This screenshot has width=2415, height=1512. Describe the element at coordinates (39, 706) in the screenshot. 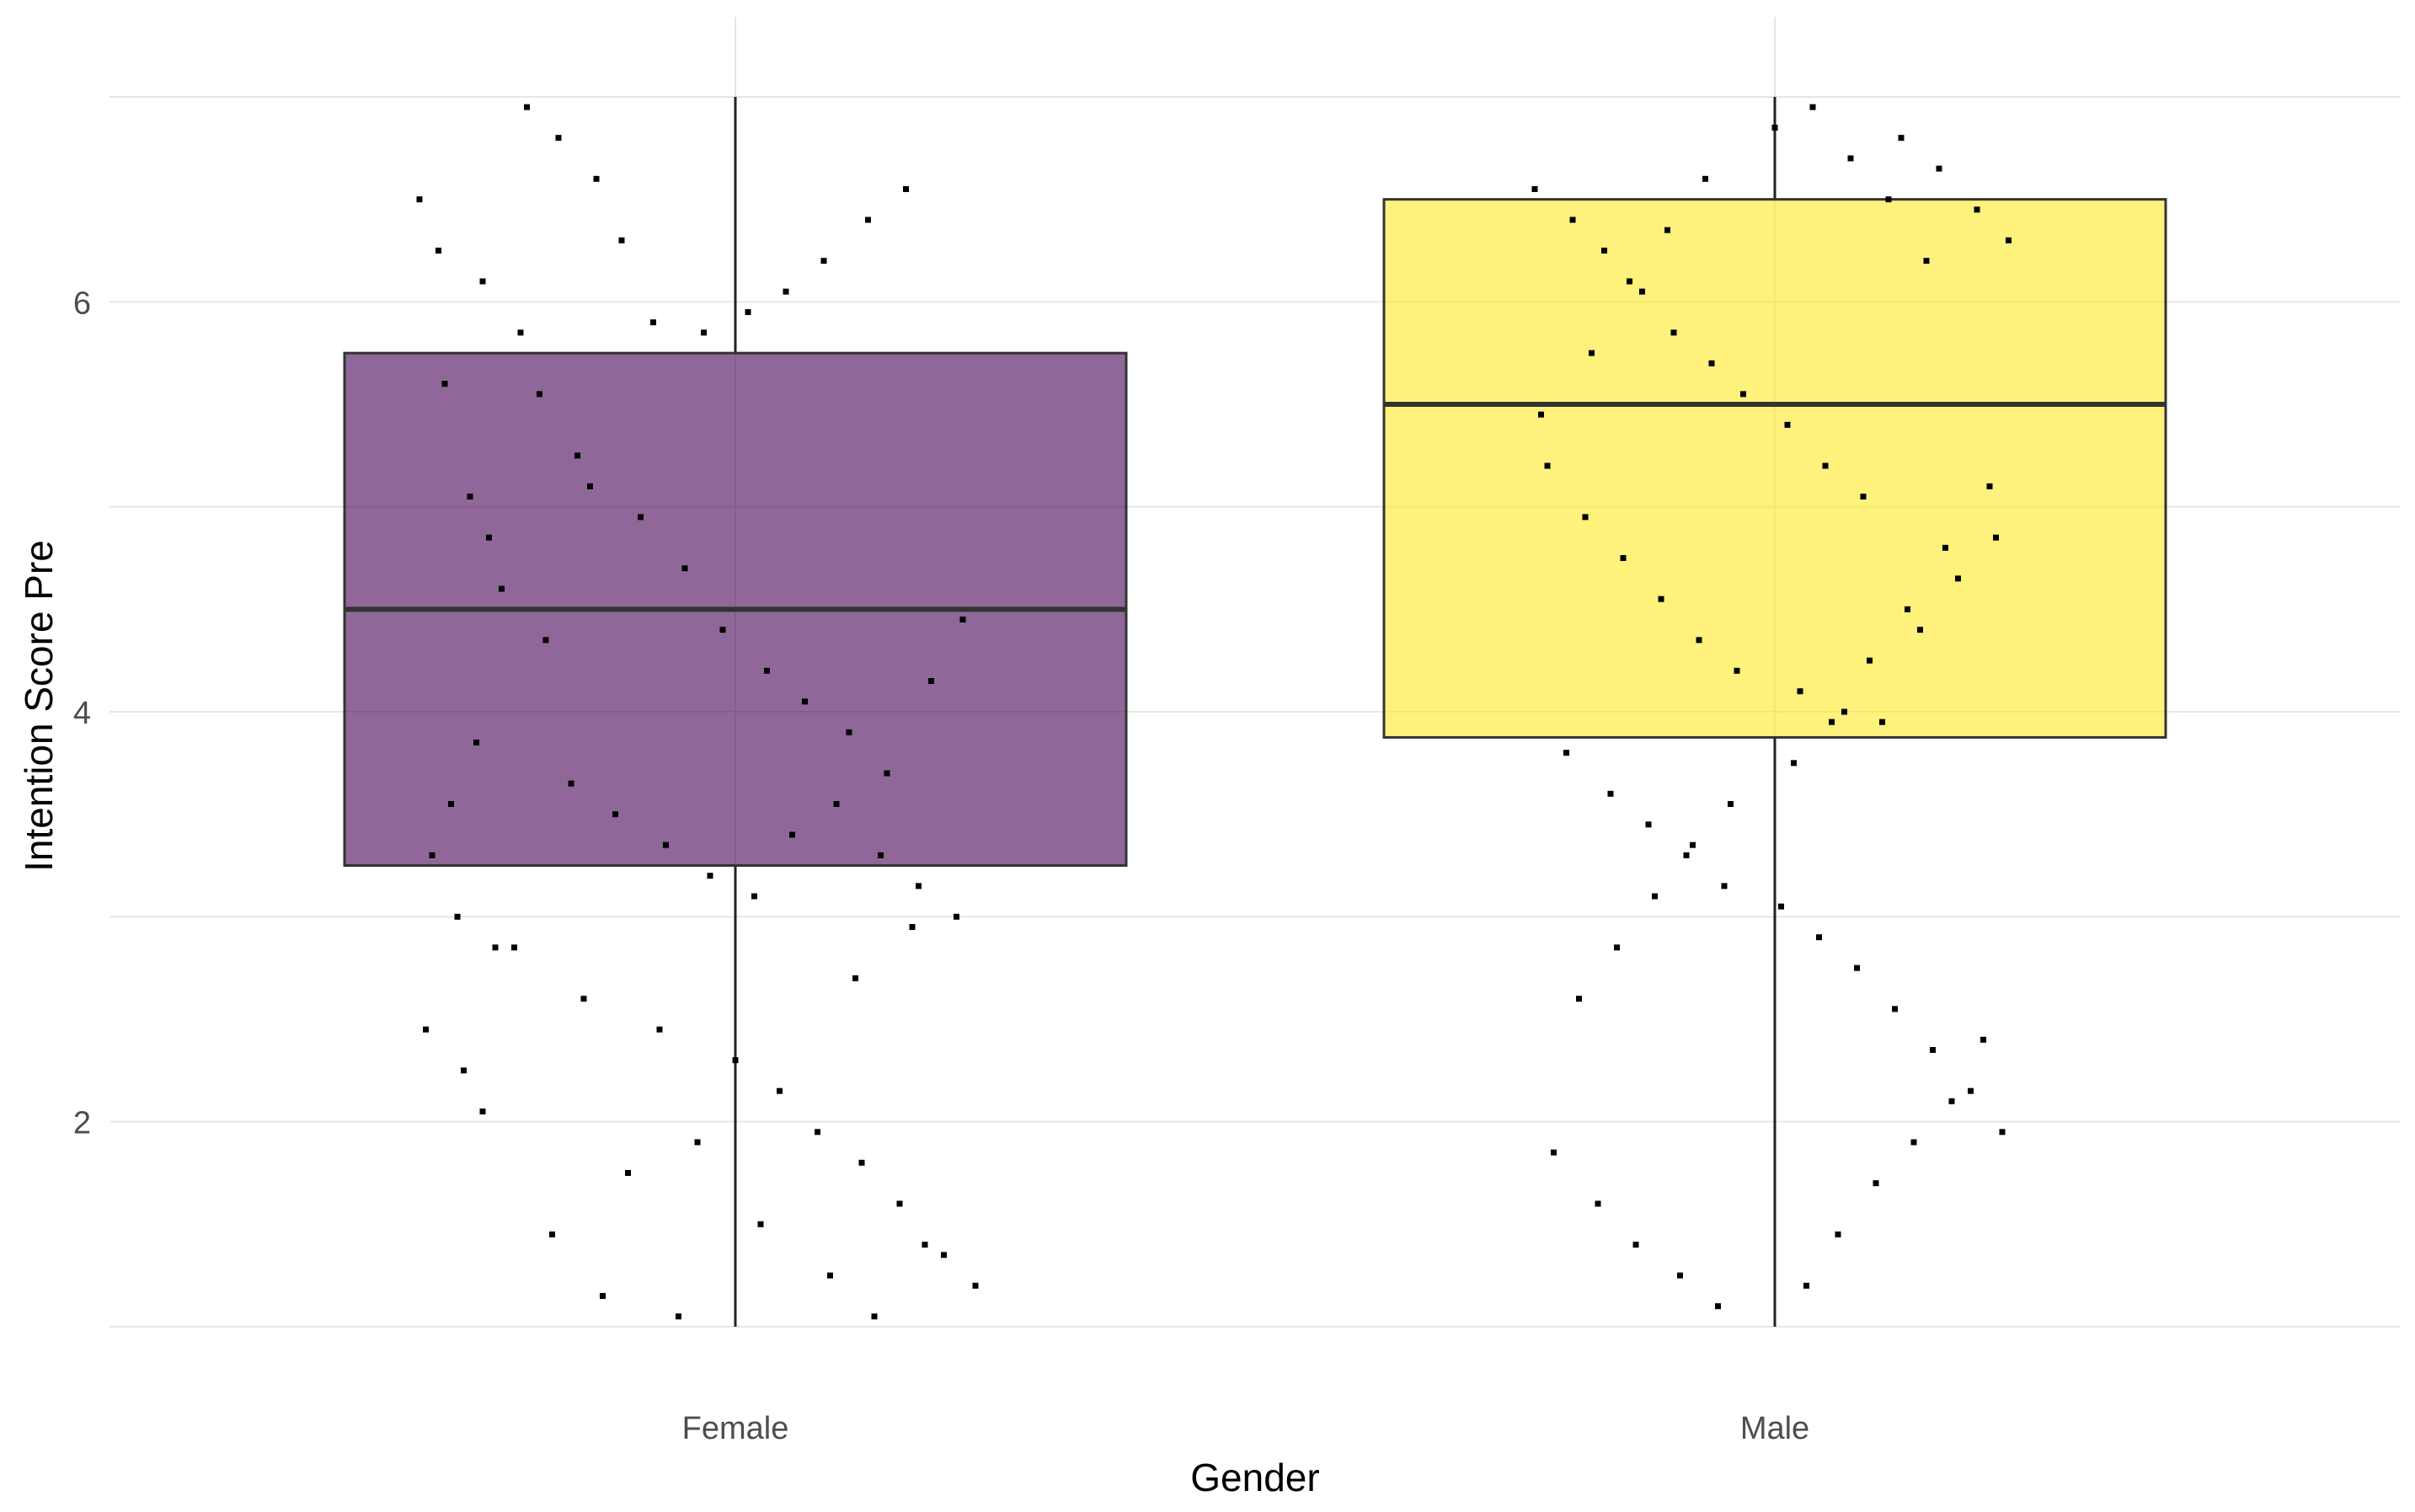

I see `y-axis-title: Intention Score Pre` at that location.